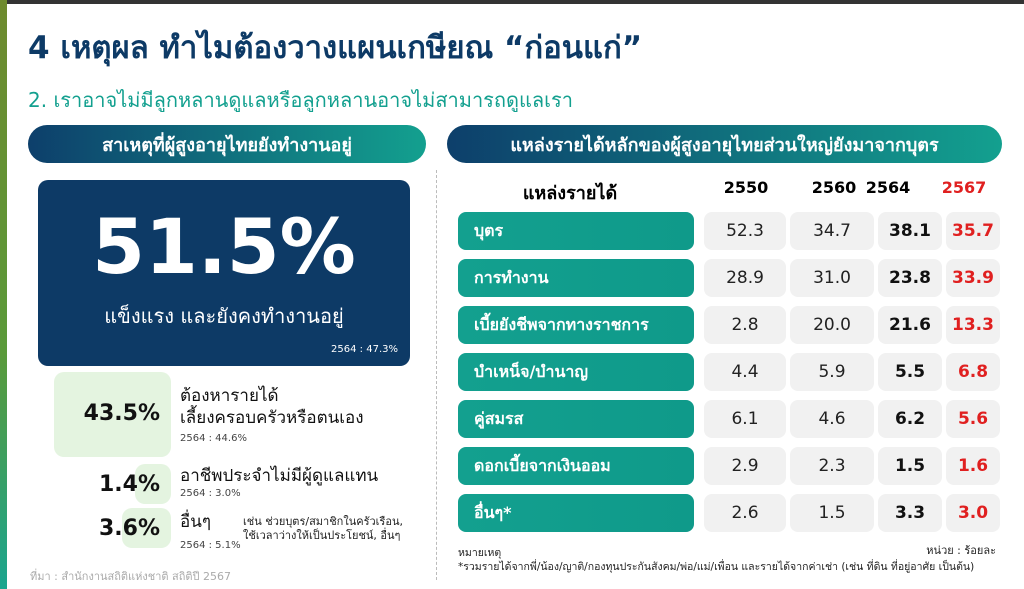 The image size is (1024, 589). What do you see at coordinates (964, 187) in the screenshot?
I see `column-header: 2567` at bounding box center [964, 187].